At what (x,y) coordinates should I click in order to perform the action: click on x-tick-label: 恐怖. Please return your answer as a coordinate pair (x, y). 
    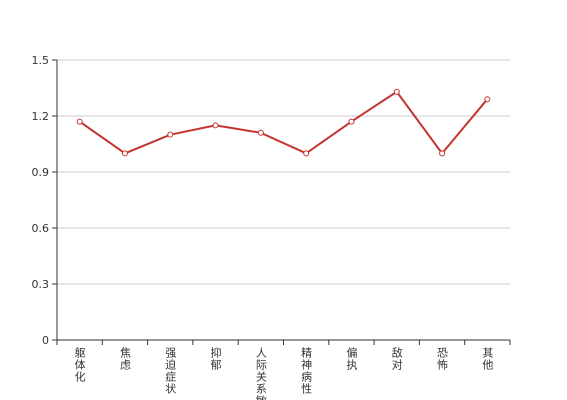
    Looking at the image, I should click on (442, 359).